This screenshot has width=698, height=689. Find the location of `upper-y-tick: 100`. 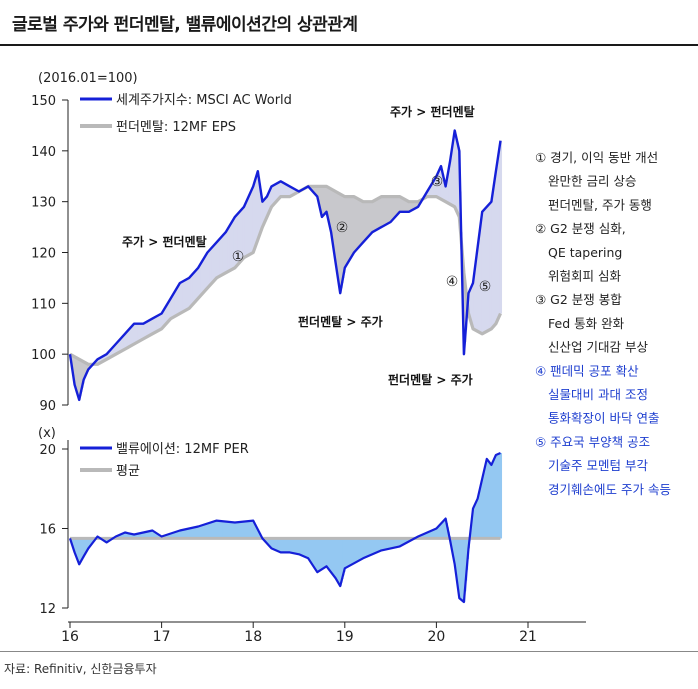

upper-y-tick: 100 is located at coordinates (43, 355).